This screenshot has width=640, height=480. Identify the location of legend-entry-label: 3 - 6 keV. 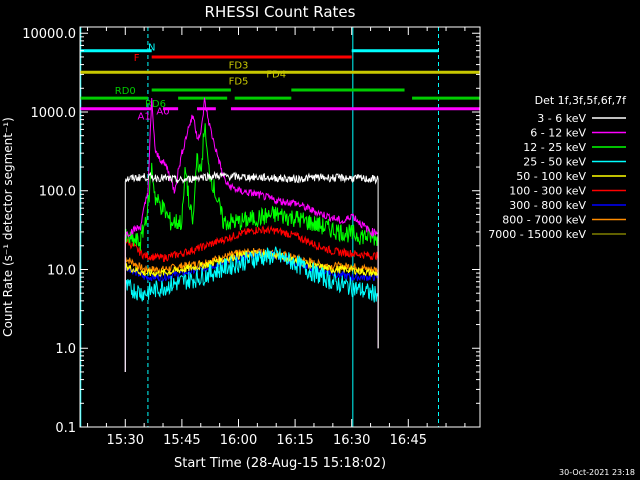
(561, 118).